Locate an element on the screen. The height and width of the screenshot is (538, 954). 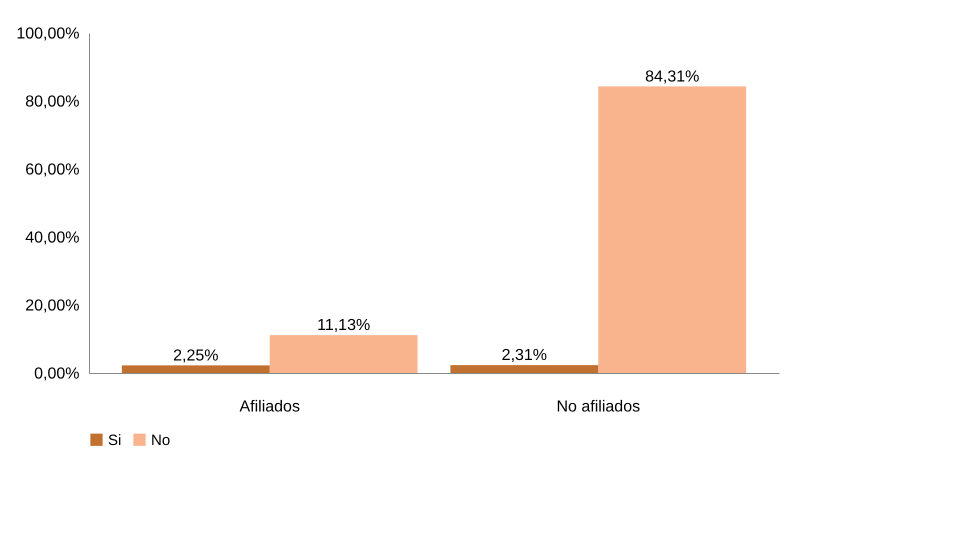
y-tick-label: 40,00% is located at coordinates (52, 238).